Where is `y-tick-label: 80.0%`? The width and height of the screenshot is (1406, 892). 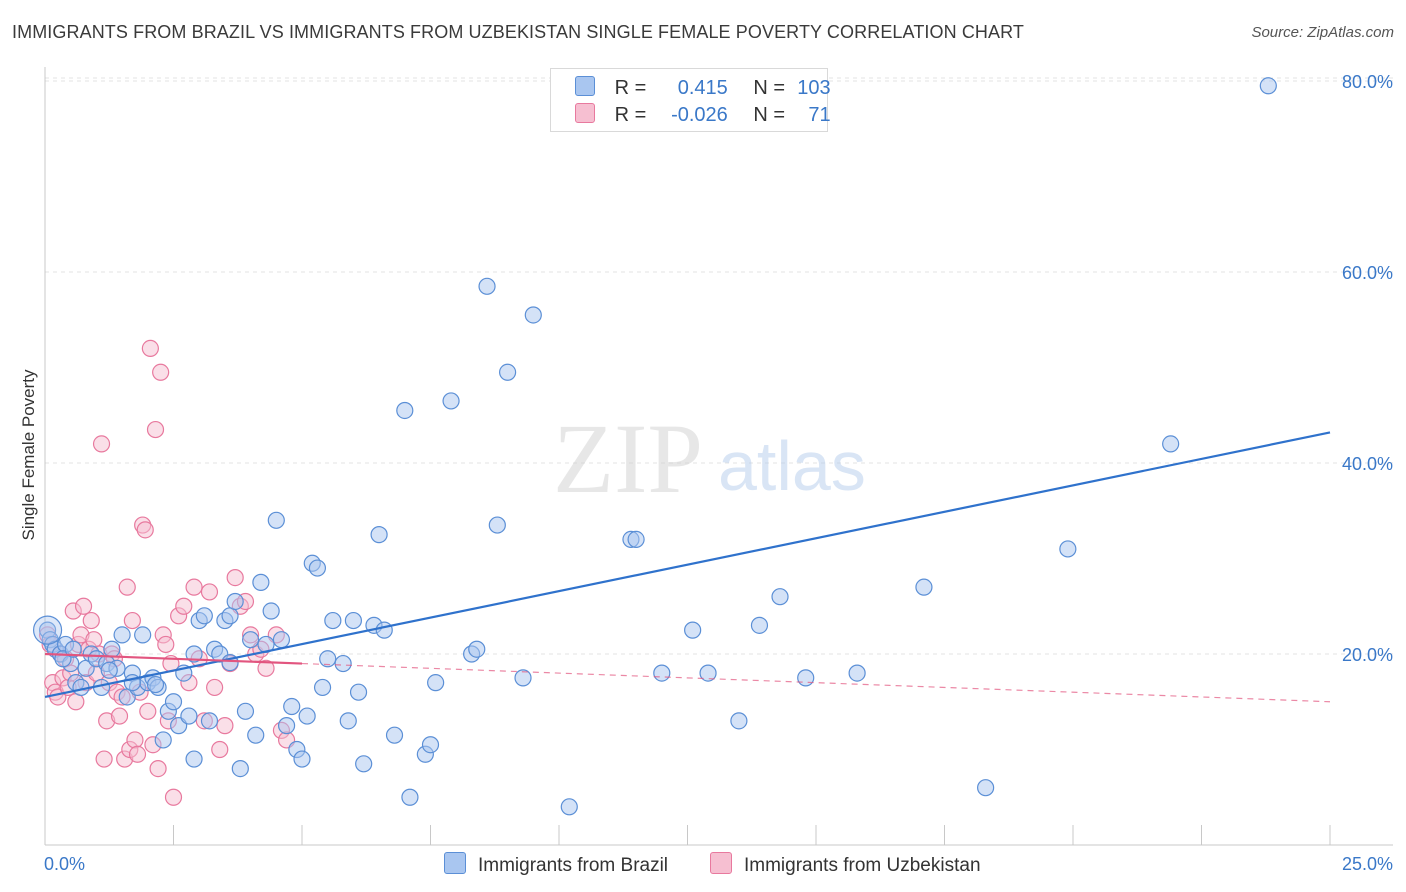 y-tick-label: 80.0% is located at coordinates (1367, 82).